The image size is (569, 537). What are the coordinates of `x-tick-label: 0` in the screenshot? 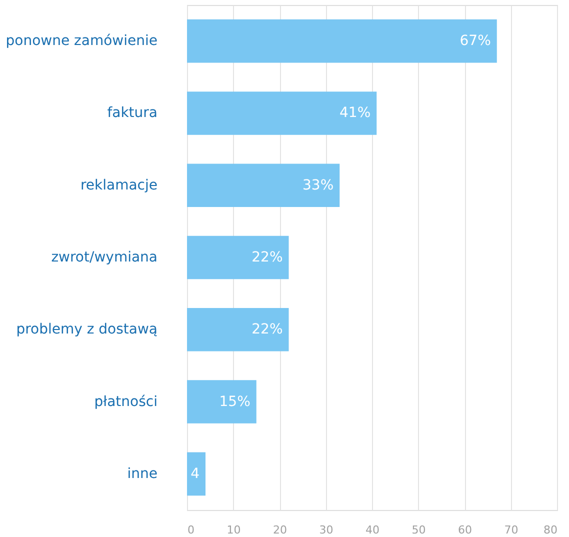 It's located at (191, 530).